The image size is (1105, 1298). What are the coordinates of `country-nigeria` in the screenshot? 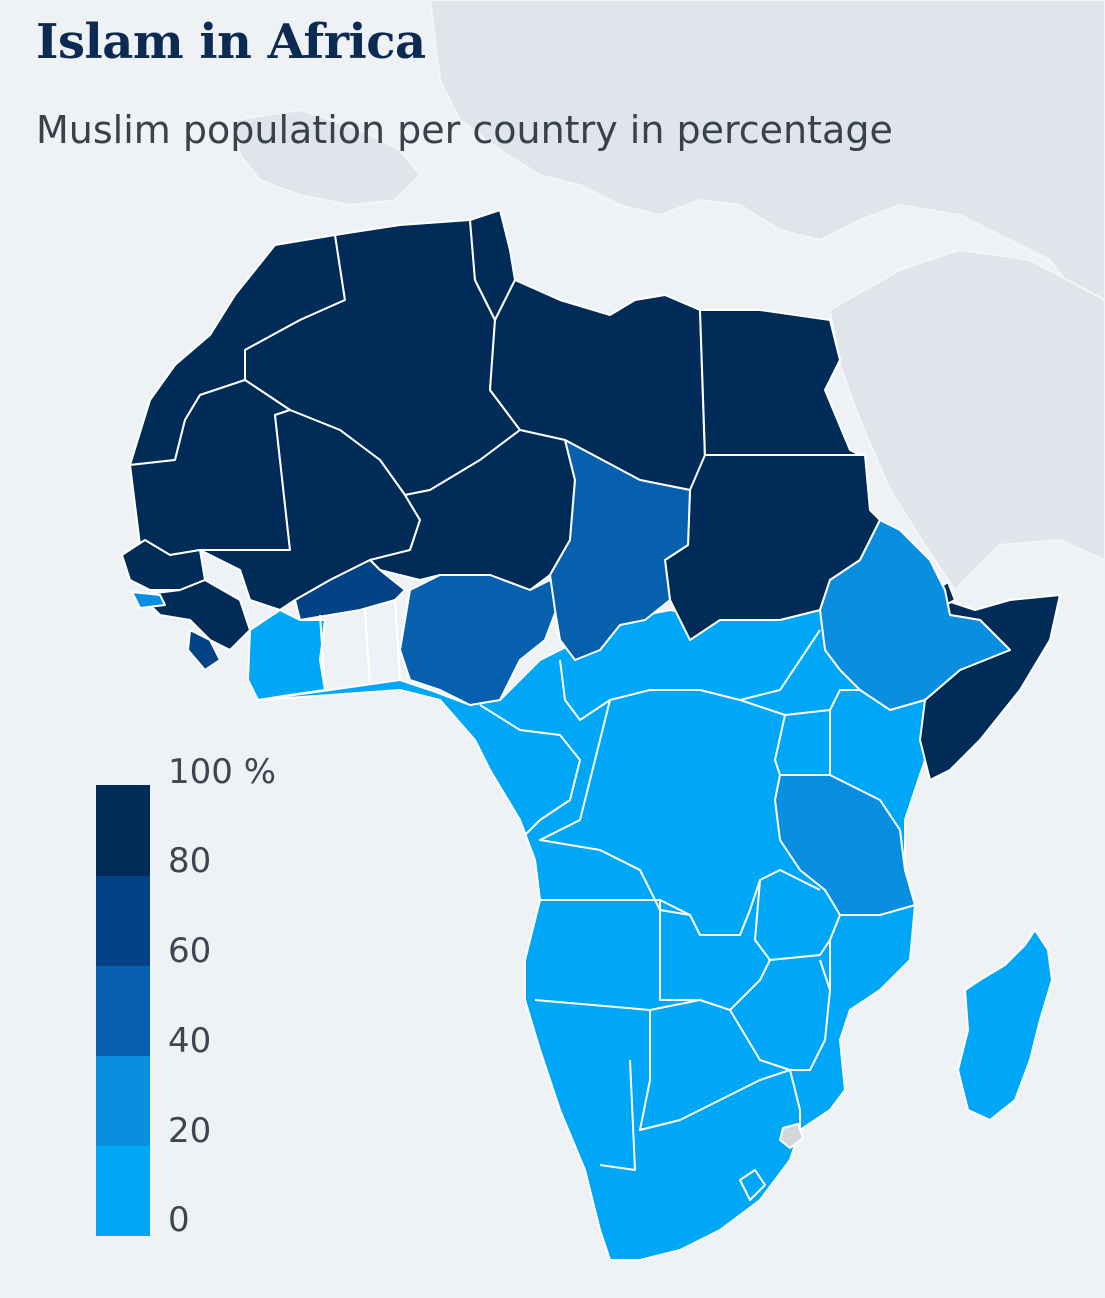 It's located at (480, 640).